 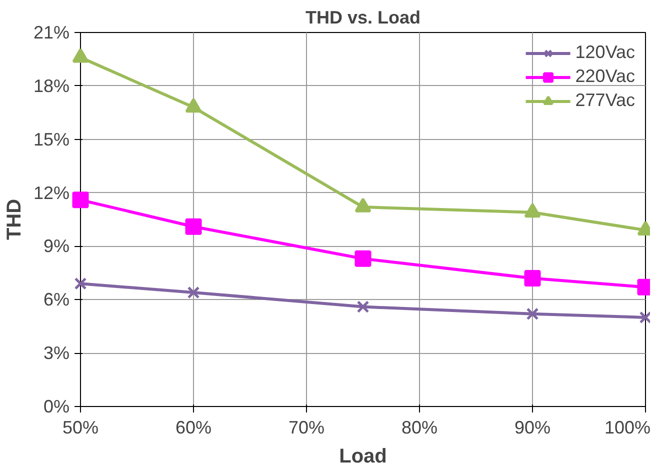 What do you see at coordinates (363, 18) in the screenshot?
I see `chart-title: THD vs. Load` at bounding box center [363, 18].